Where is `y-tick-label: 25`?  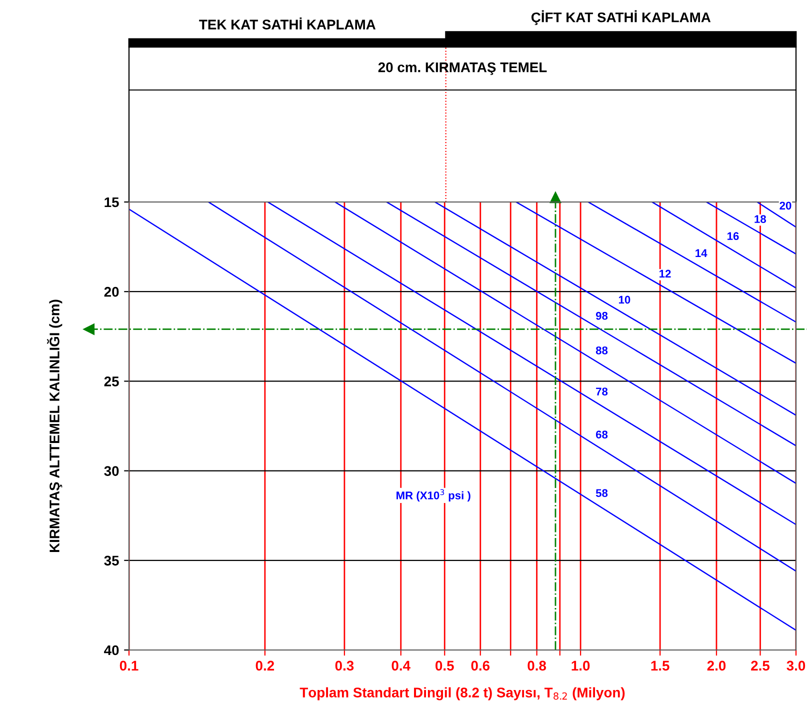 y-tick-label: 25 is located at coordinates (111, 381).